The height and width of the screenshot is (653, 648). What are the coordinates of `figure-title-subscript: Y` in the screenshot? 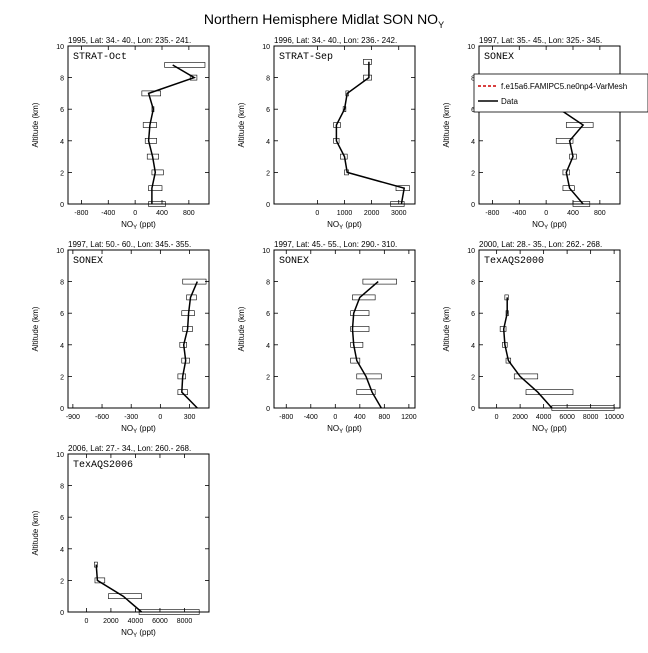 It's located at (441, 25).